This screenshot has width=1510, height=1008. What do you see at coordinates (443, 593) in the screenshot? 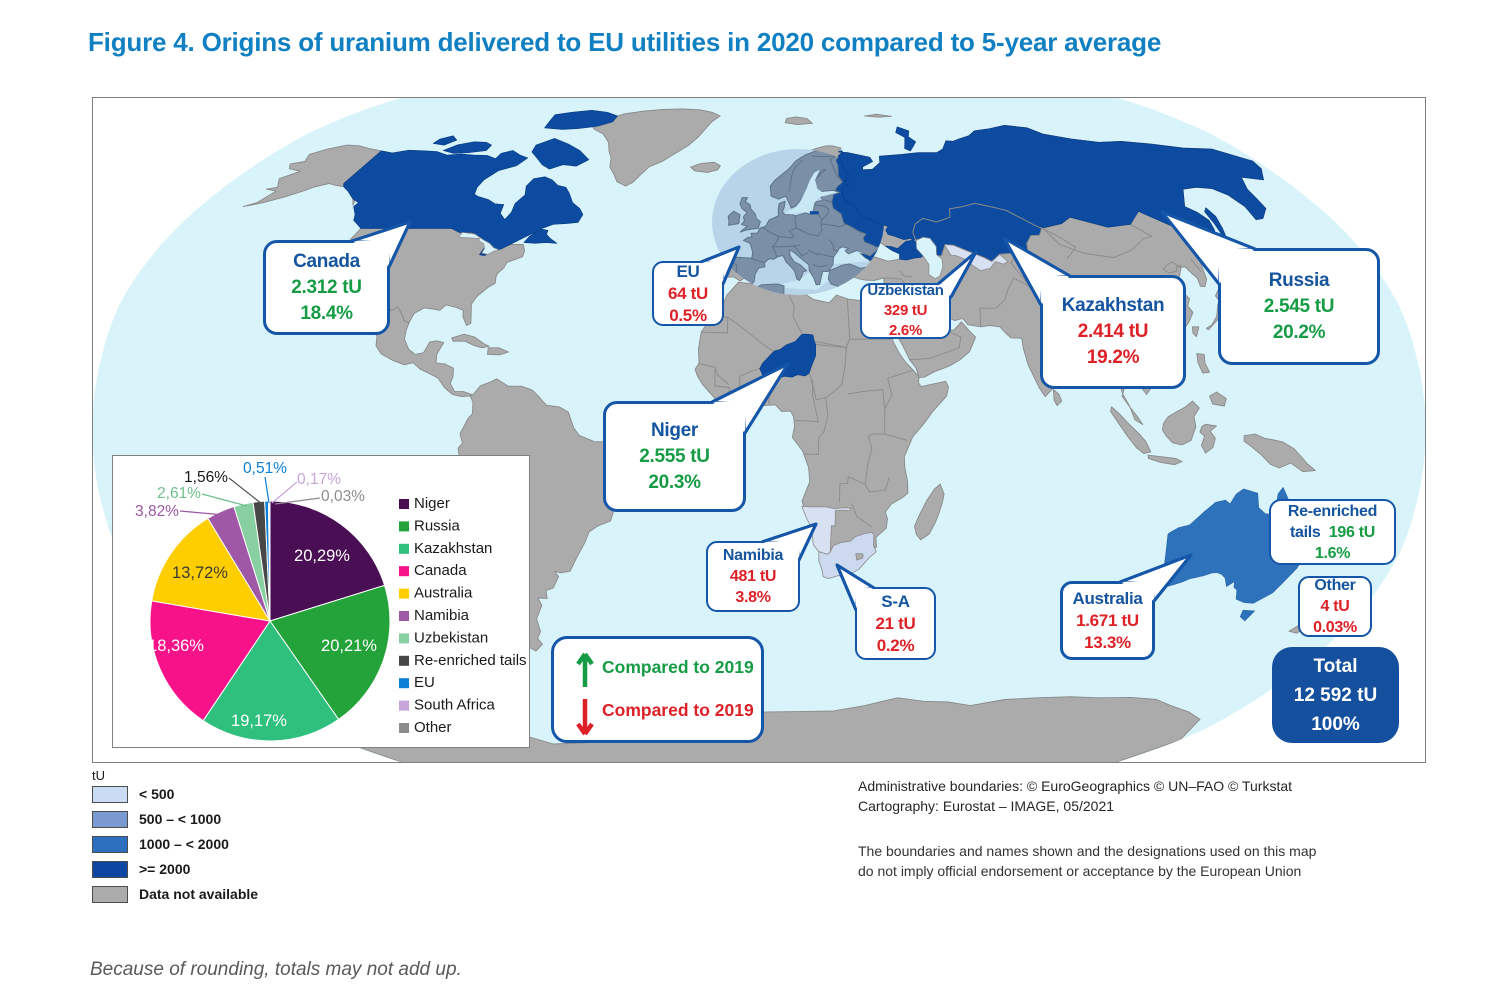
I see `svg-text: Australia` at bounding box center [443, 593].